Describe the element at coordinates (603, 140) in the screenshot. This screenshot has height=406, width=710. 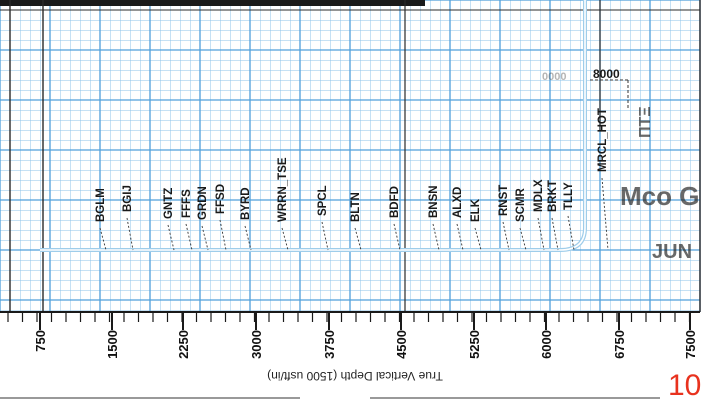
I see `formation-label: MRCL_HOT` at that location.